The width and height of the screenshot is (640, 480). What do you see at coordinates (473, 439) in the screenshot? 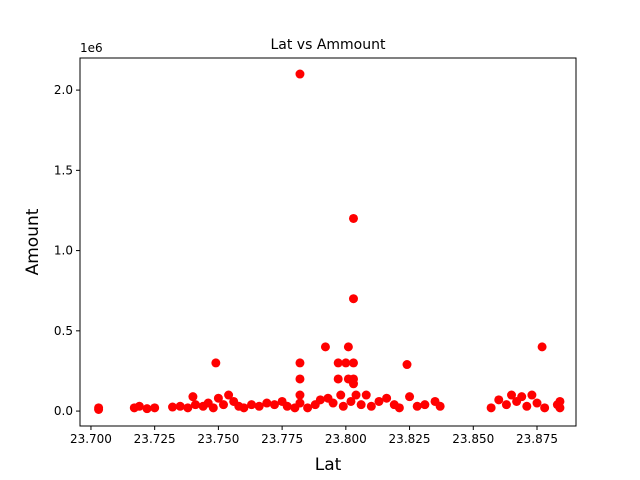
I see `x-tick-label: 23.850` at bounding box center [473, 439].